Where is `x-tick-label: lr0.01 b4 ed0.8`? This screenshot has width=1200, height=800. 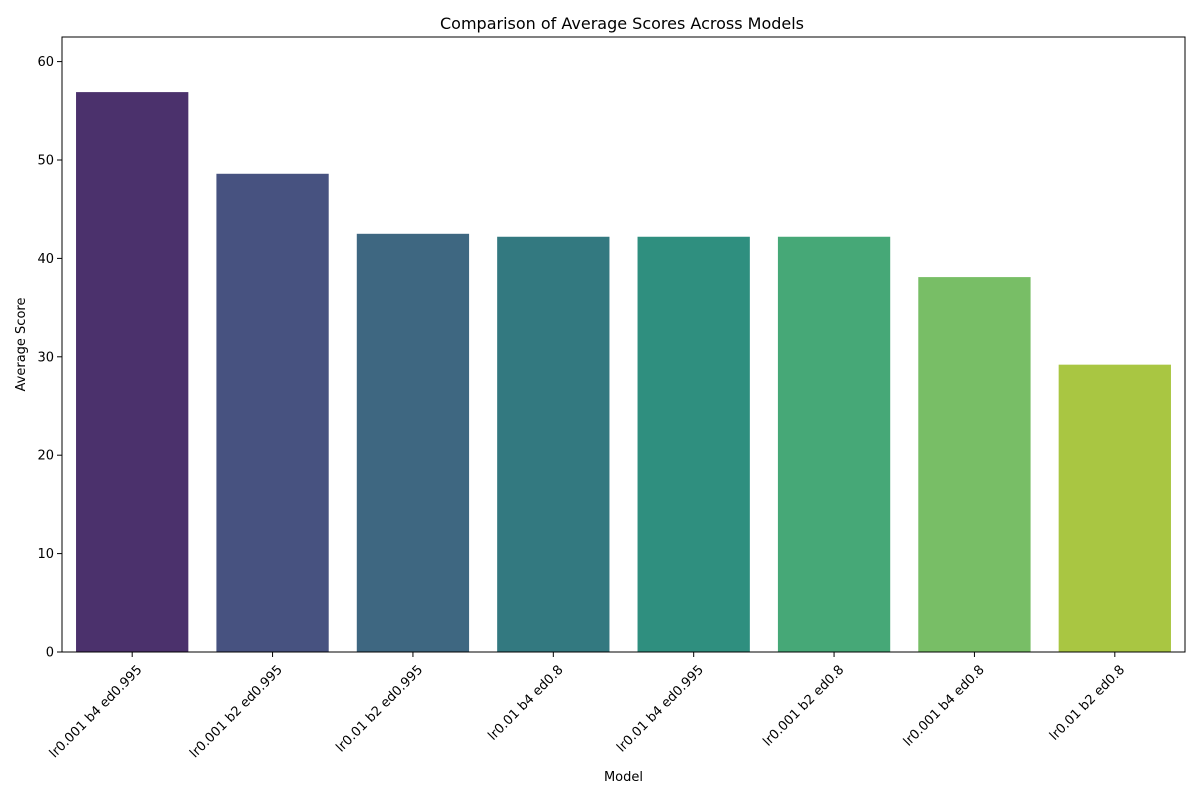 x-tick-label: lr0.01 b4 ed0.8 is located at coordinates (526, 703).